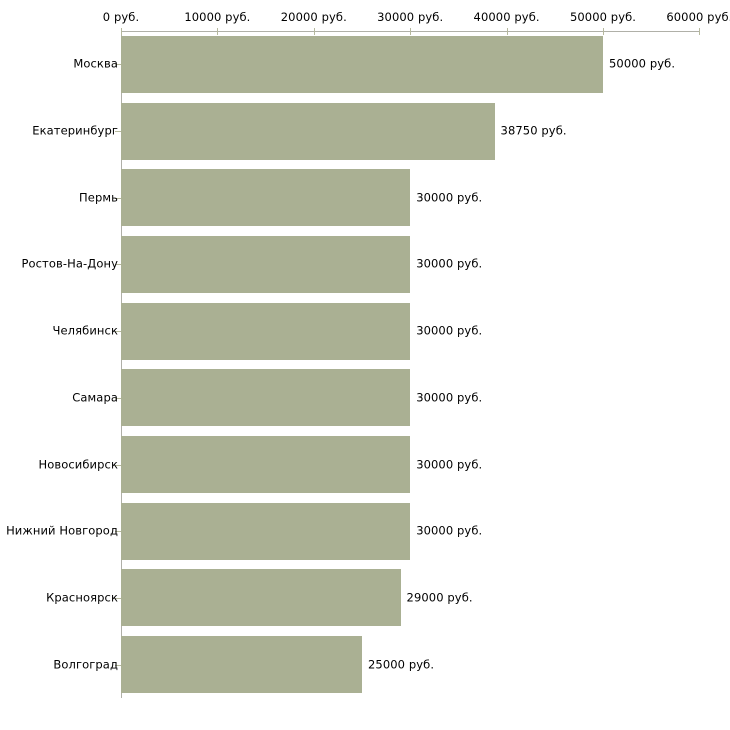 The height and width of the screenshot is (730, 730). What do you see at coordinates (78, 464) in the screenshot?
I see `y-axis-category-label: Новосибирск` at bounding box center [78, 464].